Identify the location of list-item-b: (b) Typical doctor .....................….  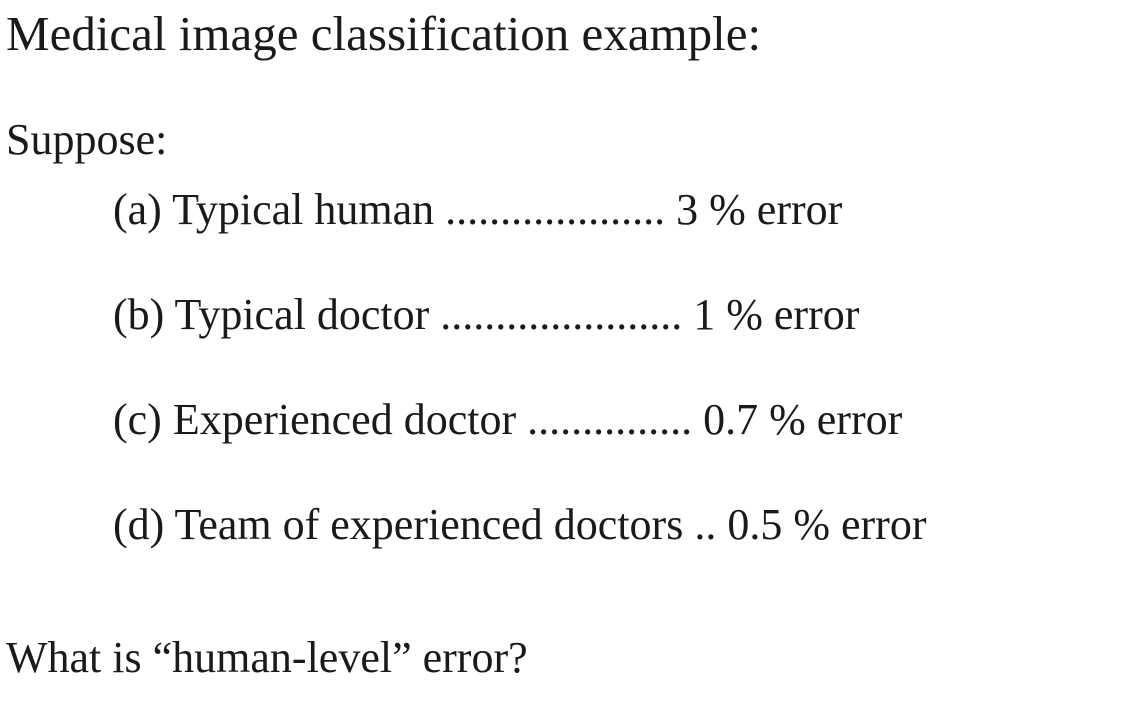
(519, 315).